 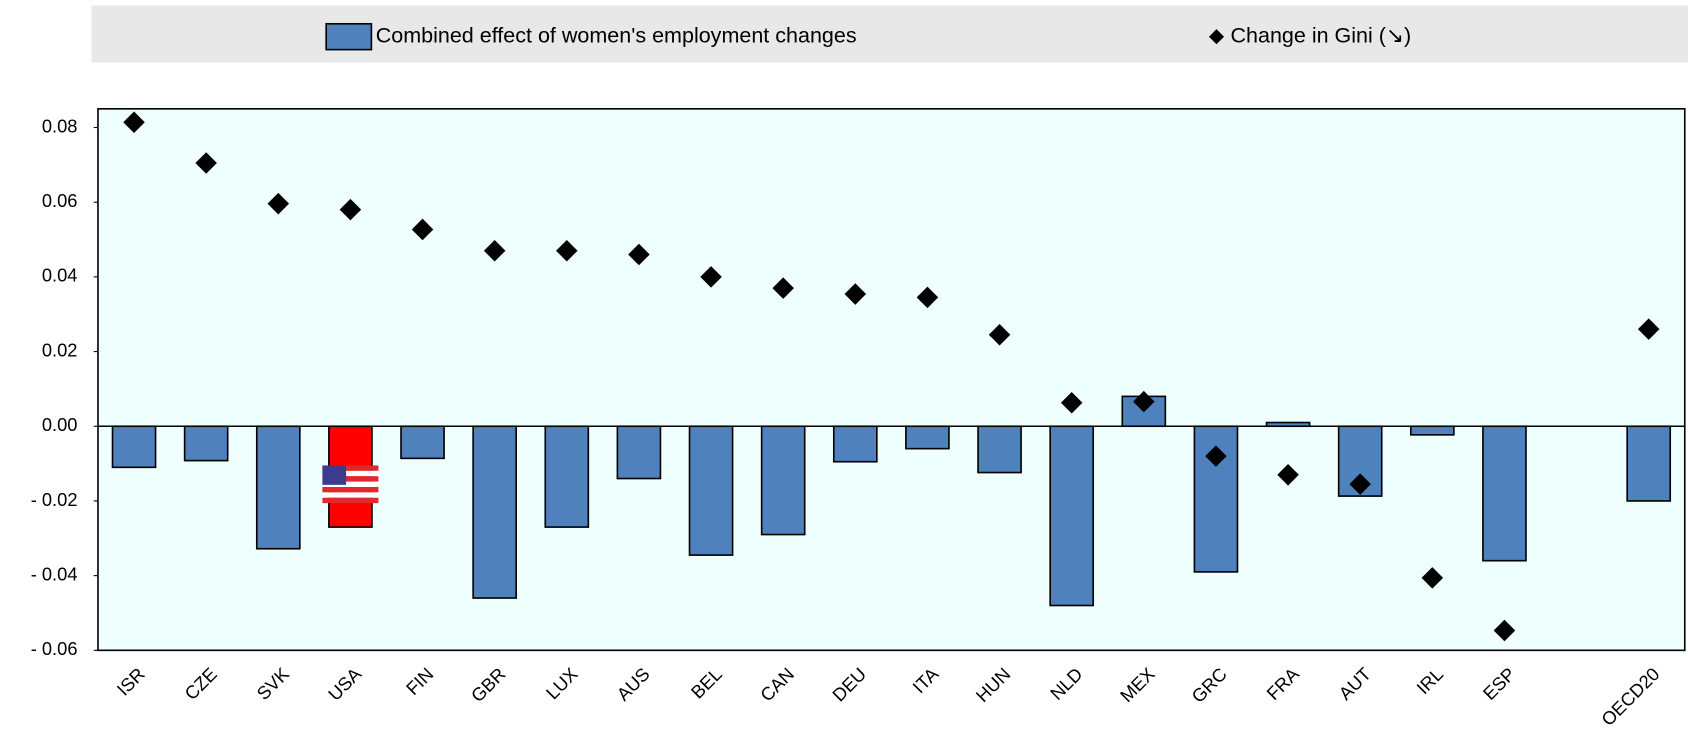 I want to click on x-tick-label: AUS, so click(x=632, y=683).